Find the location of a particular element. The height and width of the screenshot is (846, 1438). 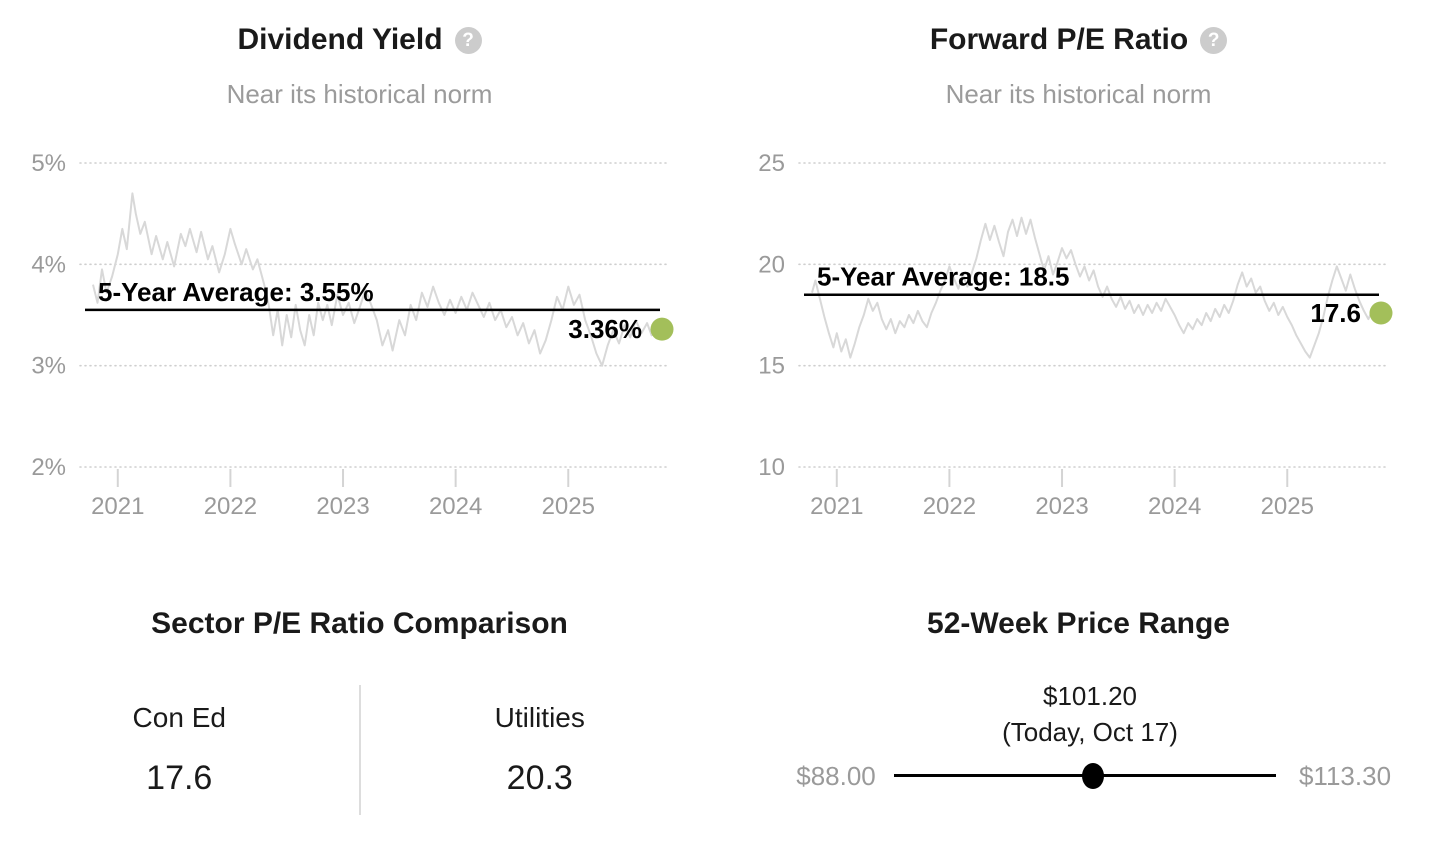

forward-pe-subtitle: Near its historical norm is located at coordinates (1078, 94).